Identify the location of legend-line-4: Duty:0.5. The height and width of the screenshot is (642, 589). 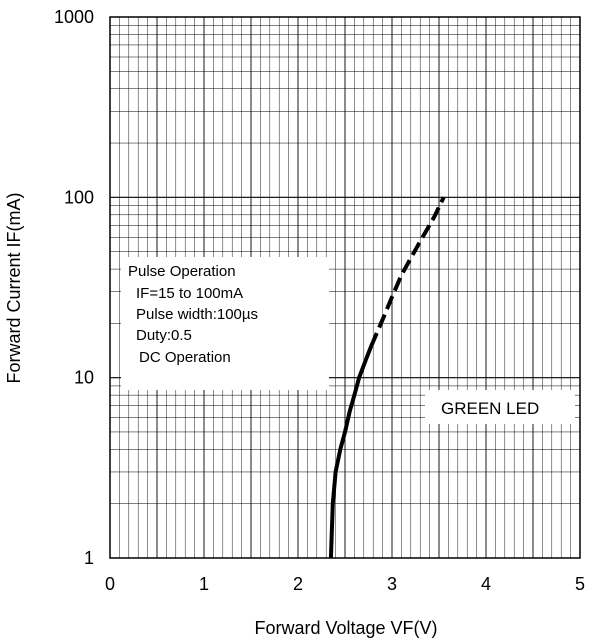
(164, 335).